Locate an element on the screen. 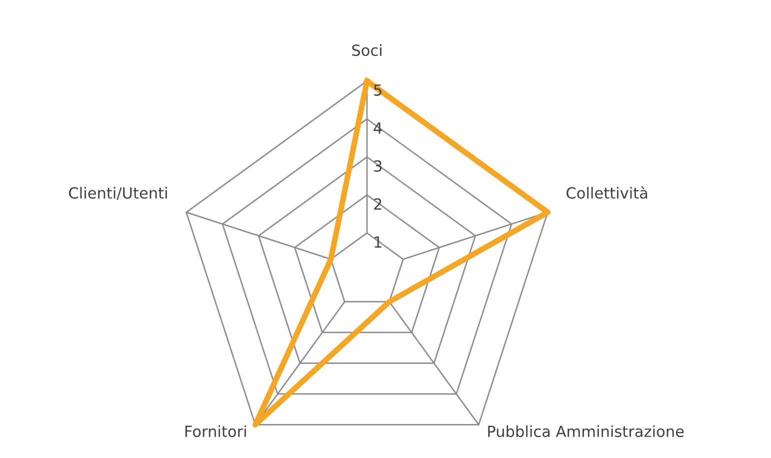 The height and width of the screenshot is (458, 771). spoke-label: Collettività is located at coordinates (607, 192).